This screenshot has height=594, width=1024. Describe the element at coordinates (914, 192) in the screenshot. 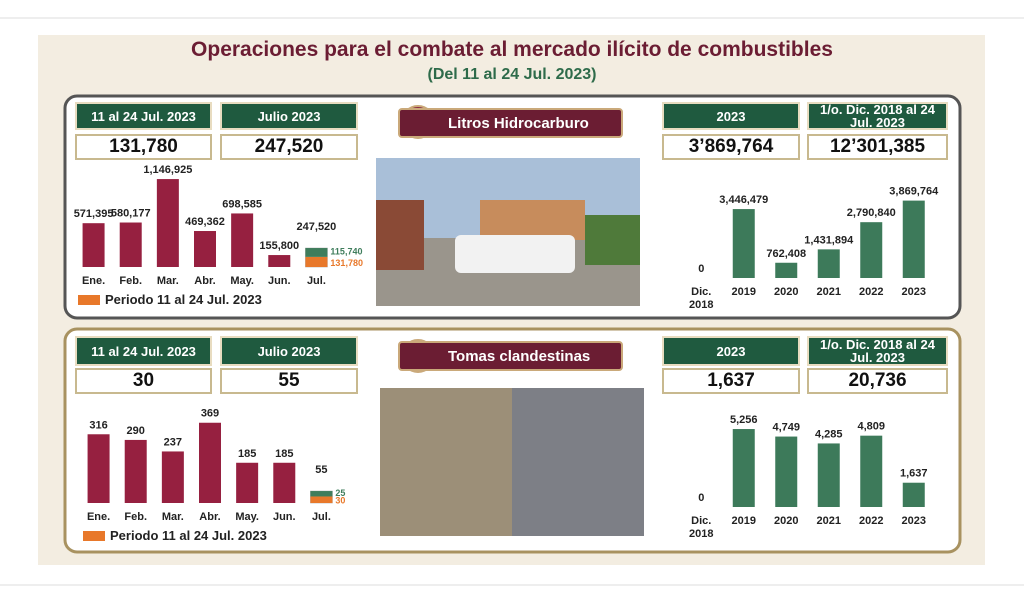

I see `value-label: 3,869,764` at that location.